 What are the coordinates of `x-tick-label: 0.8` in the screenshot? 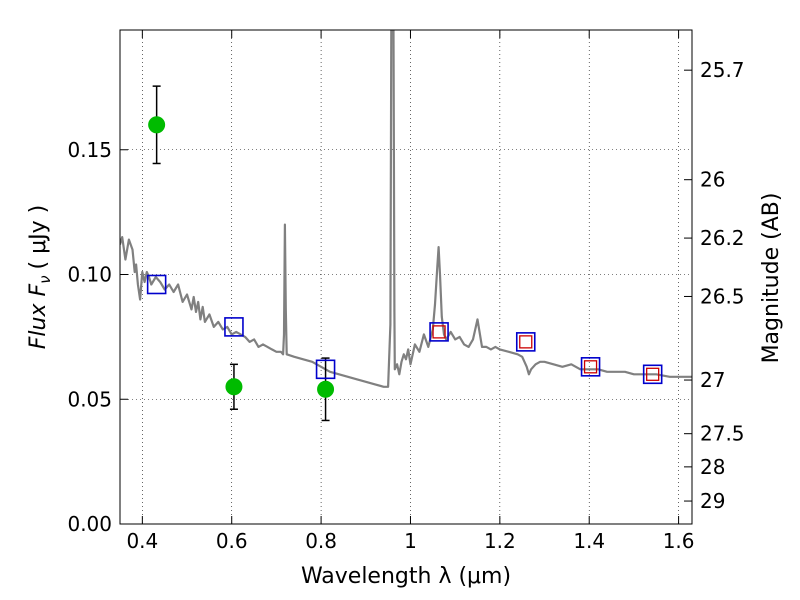 It's located at (321, 541).